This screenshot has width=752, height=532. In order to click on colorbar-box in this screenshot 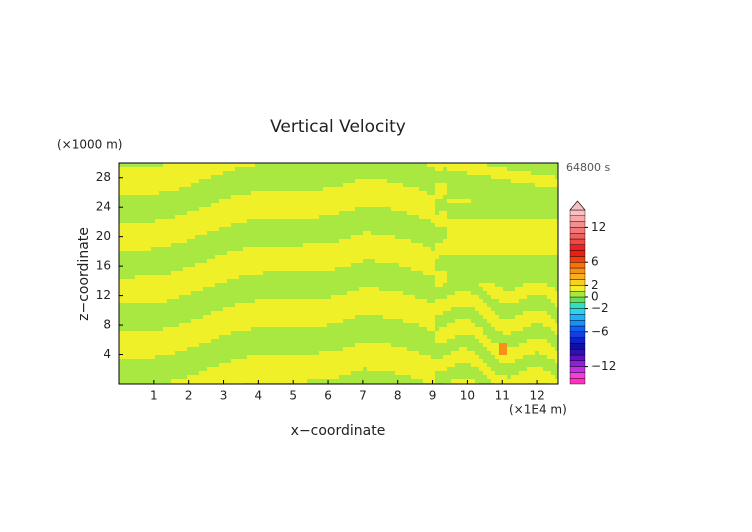, I will do `click(577, 282)`.